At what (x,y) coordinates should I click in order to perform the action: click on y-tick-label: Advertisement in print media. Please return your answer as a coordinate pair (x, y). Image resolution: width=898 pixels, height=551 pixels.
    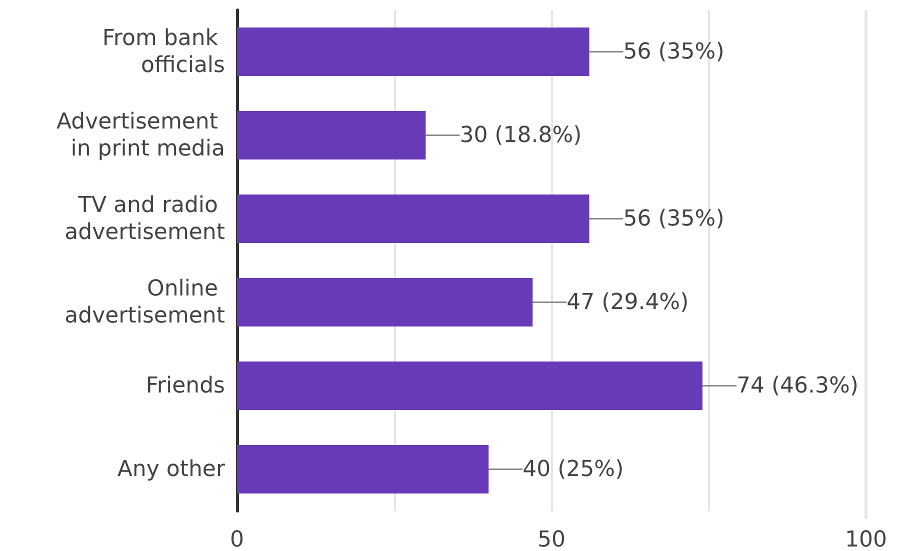
    Looking at the image, I should click on (140, 135).